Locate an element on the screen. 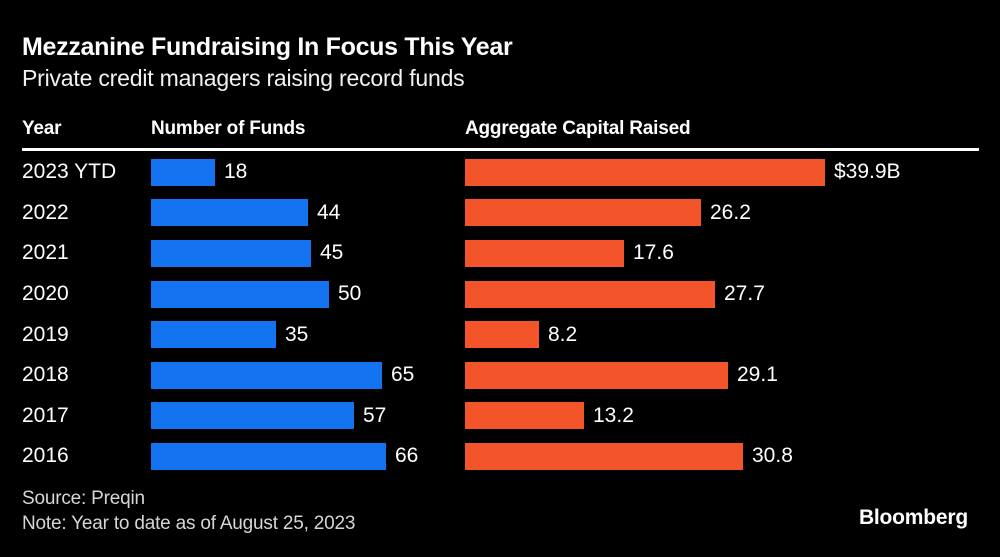 The height and width of the screenshot is (557, 1000). chart-row: 2023 YTD 18 $39.9B is located at coordinates (500, 172).